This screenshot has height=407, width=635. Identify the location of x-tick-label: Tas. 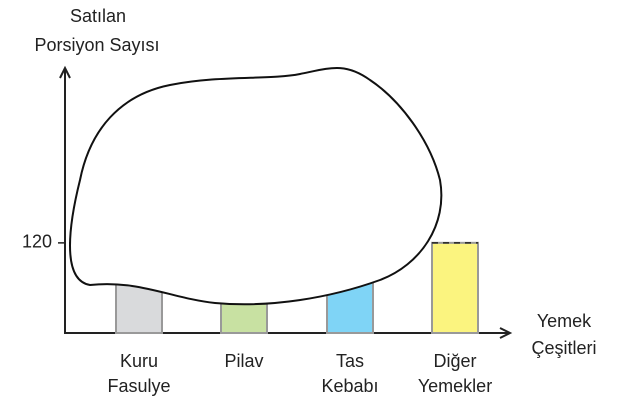
(350, 361).